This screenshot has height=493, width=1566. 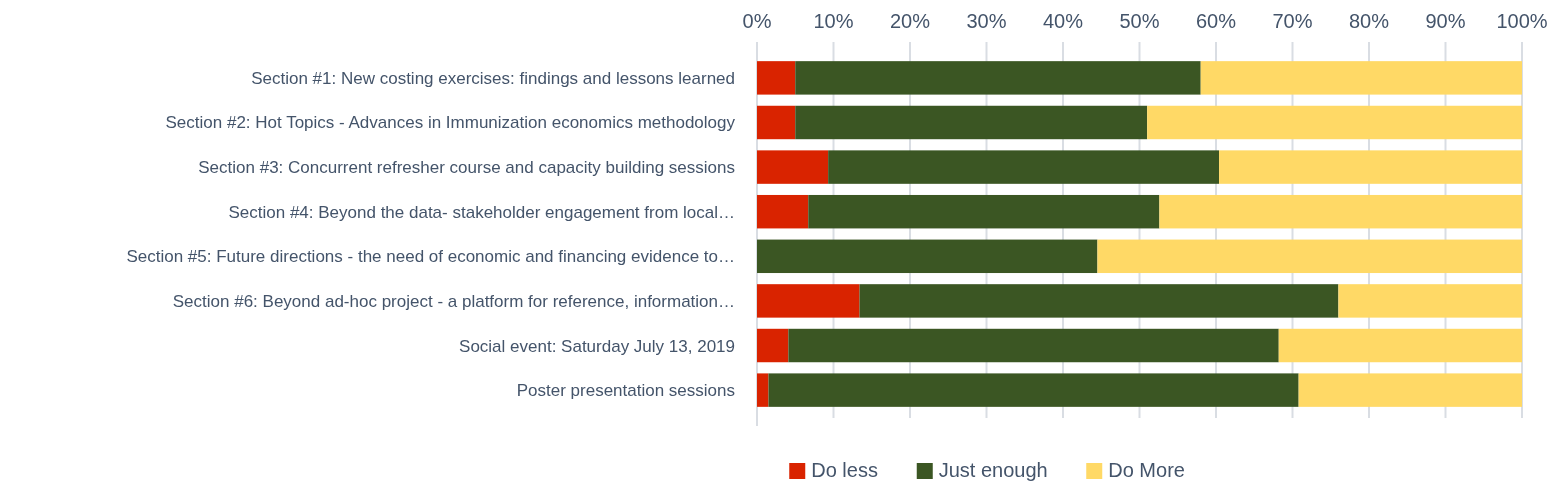 I want to click on legend-label: Just enough, so click(x=993, y=470).